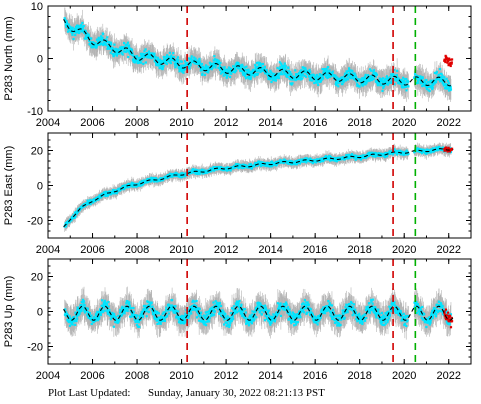 The height and width of the screenshot is (404, 481). I want to click on xtick-label-east-2018: 2018, so click(359, 250).